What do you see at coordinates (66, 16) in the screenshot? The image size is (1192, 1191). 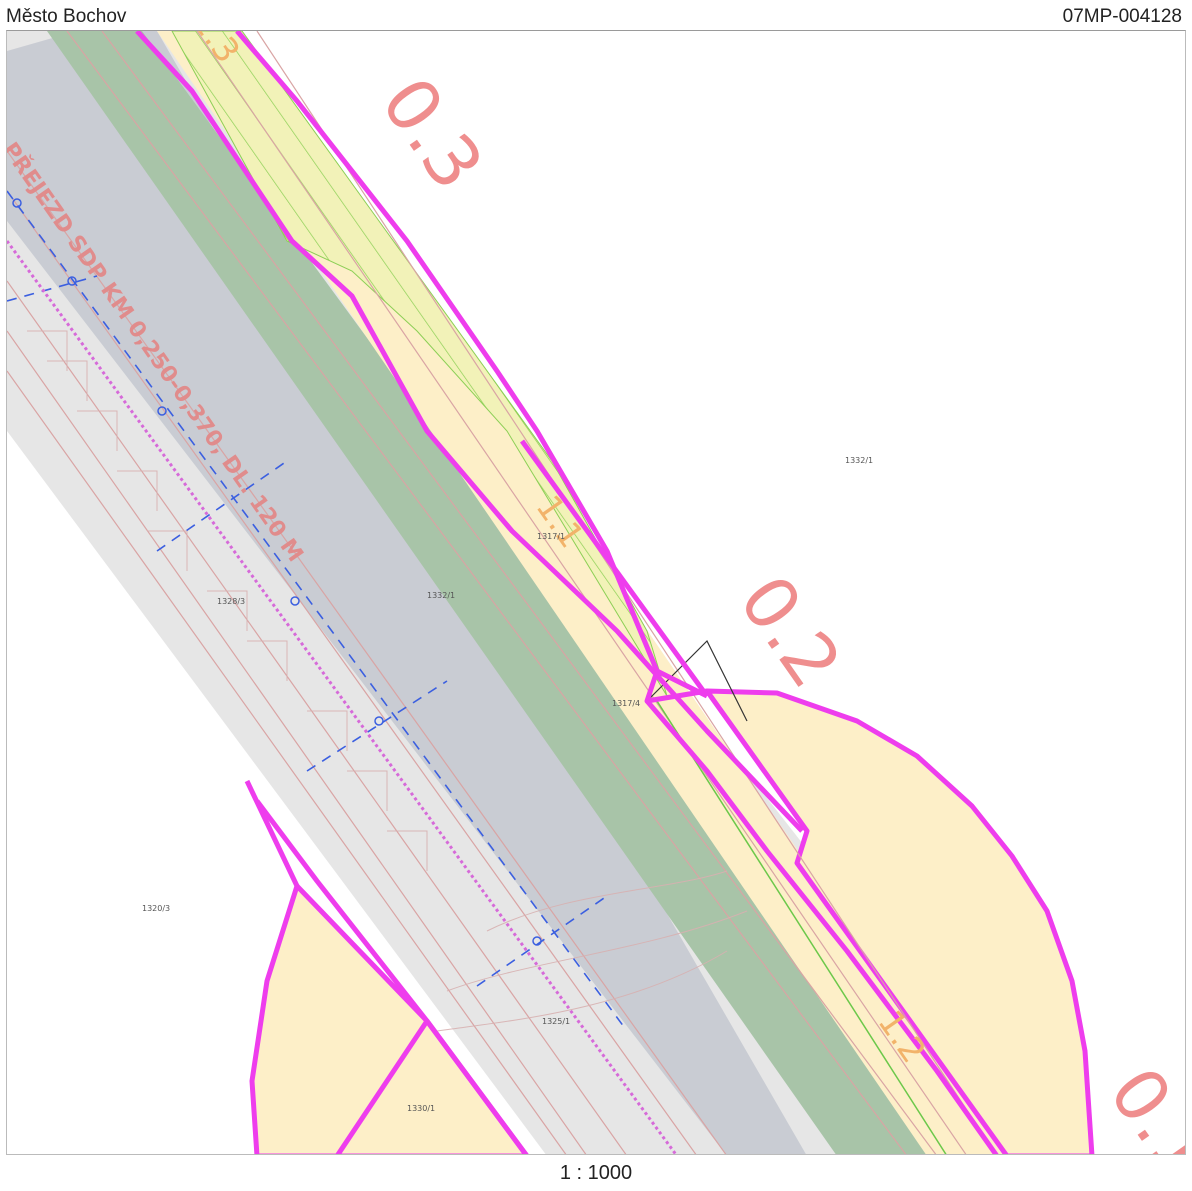 I see `municipality-title: Město Bochov` at bounding box center [66, 16].